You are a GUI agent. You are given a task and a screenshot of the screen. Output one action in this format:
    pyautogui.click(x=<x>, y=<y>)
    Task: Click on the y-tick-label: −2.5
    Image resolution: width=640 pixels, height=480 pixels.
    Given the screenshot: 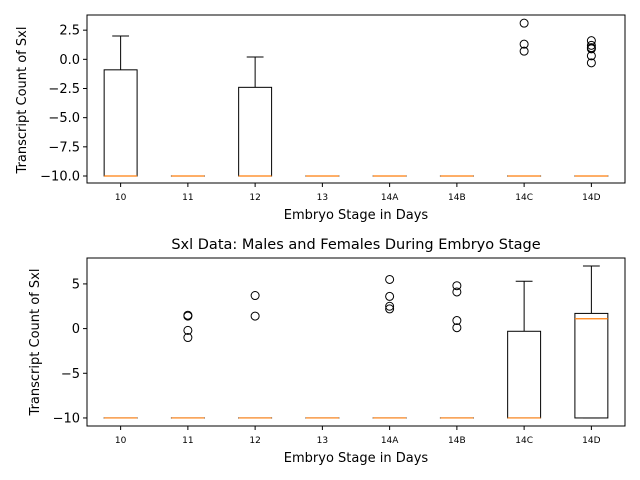 What is the action you would take?
    pyautogui.click(x=64, y=89)
    